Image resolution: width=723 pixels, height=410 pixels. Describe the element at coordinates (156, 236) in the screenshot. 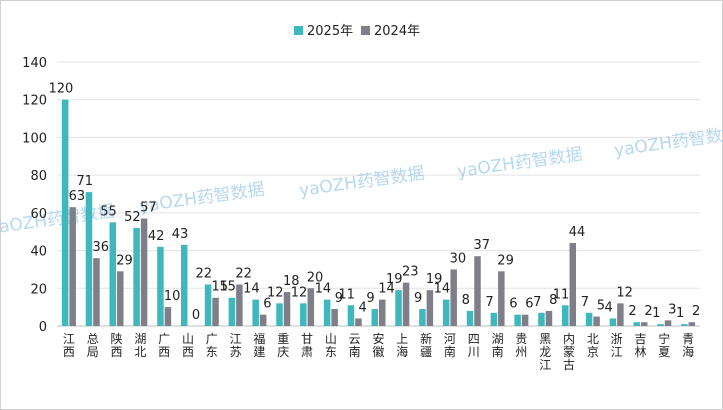

I see `data-label-2025: 42` at that location.